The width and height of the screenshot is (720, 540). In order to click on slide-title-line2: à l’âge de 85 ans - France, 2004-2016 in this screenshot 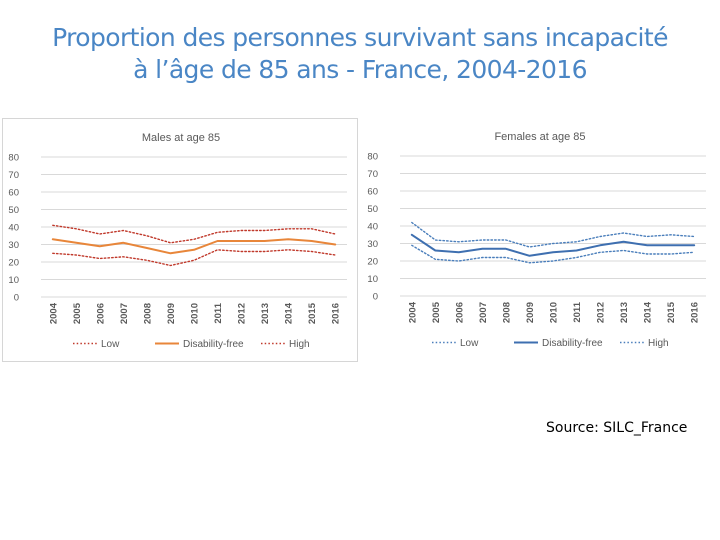, I will do `click(360, 69)`.